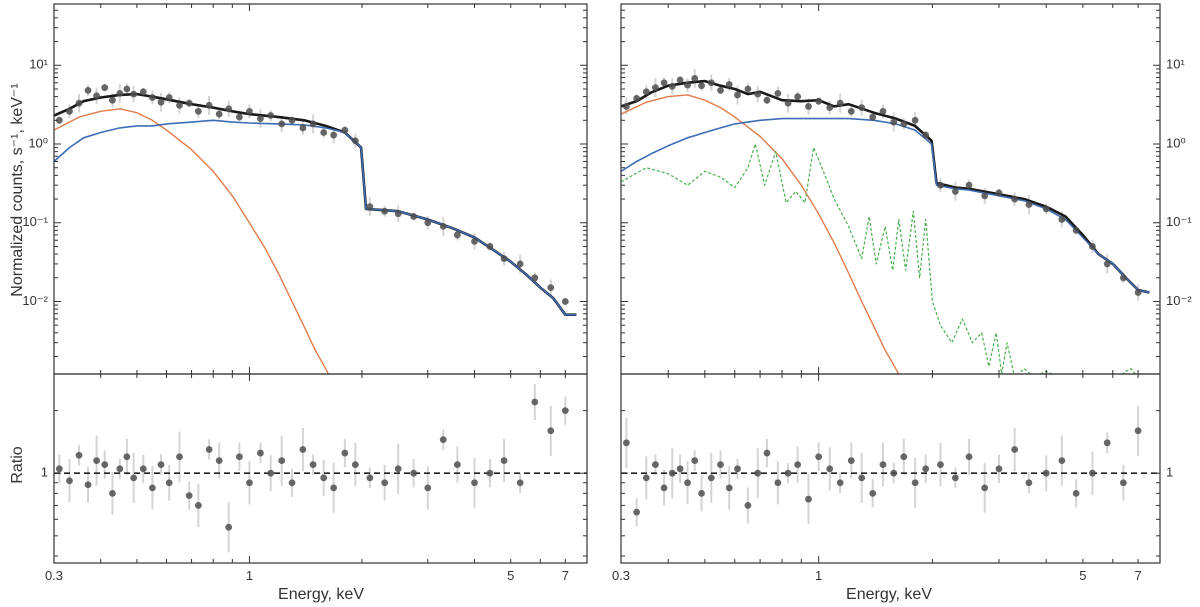  What do you see at coordinates (249, 575) in the screenshot?
I see `x-tick-label: 1` at bounding box center [249, 575].